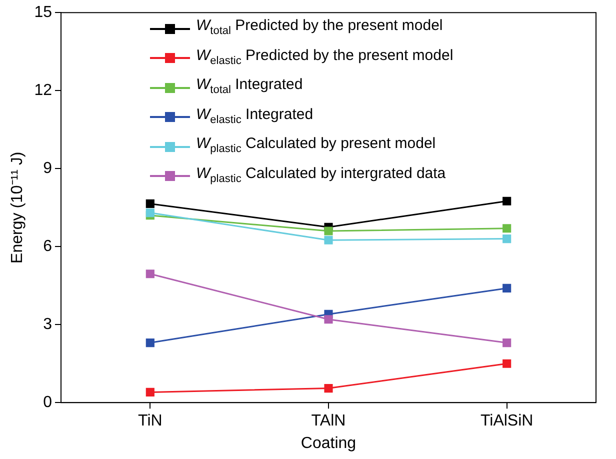 This screenshot has width=616, height=459. I want to click on y-tick-label: 6, so click(47, 247).